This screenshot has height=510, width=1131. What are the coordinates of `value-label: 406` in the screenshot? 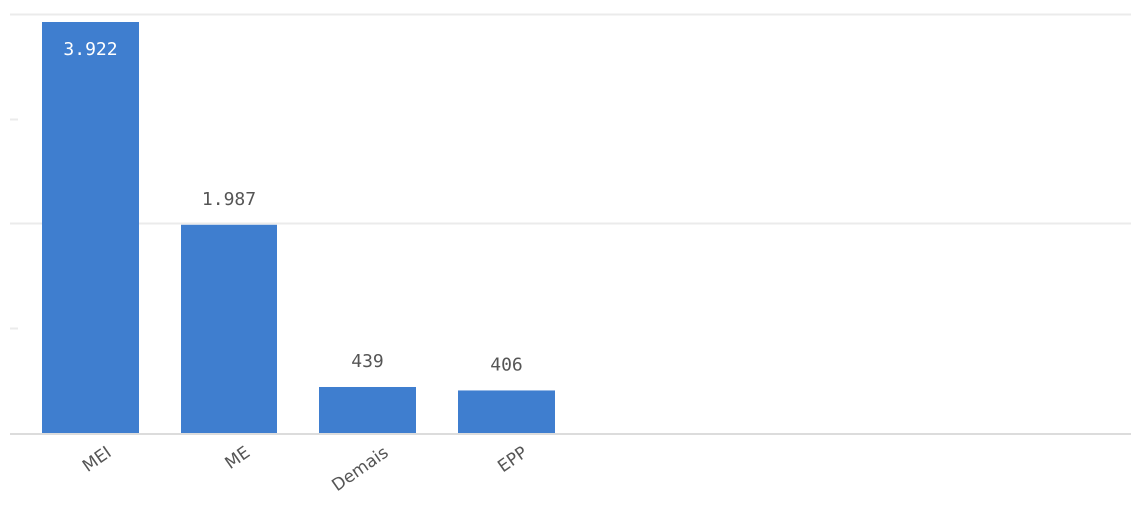 It's located at (506, 364).